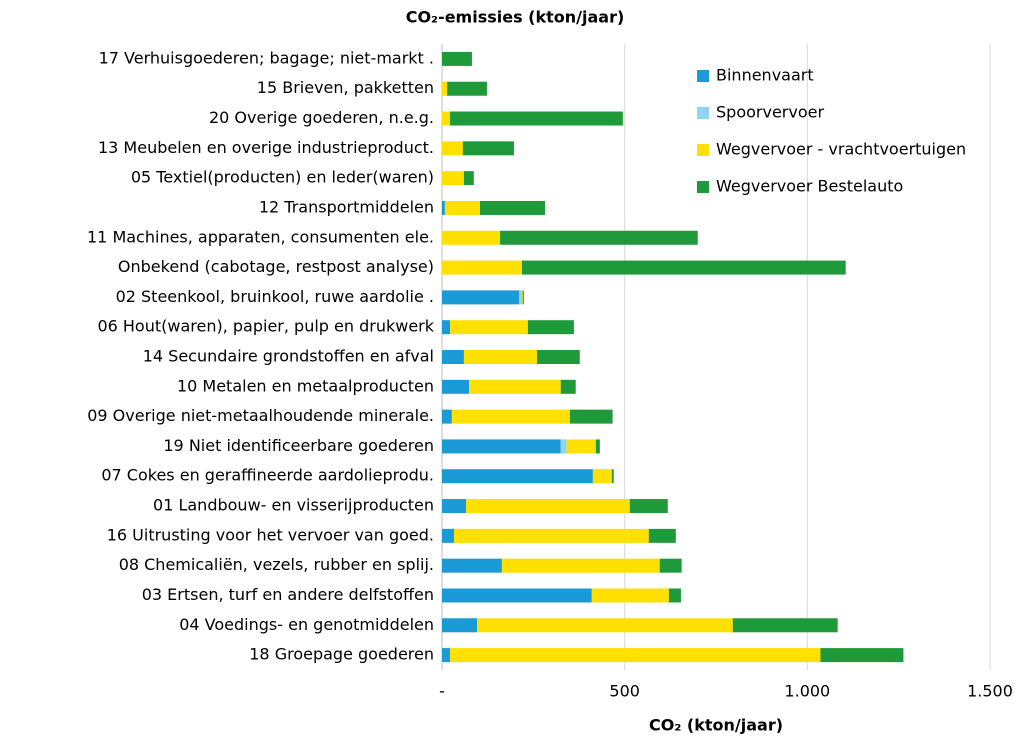 This screenshot has height=742, width=1028. I want to click on y-tick-label: 10 Metalen en metaalproducten, so click(305, 385).